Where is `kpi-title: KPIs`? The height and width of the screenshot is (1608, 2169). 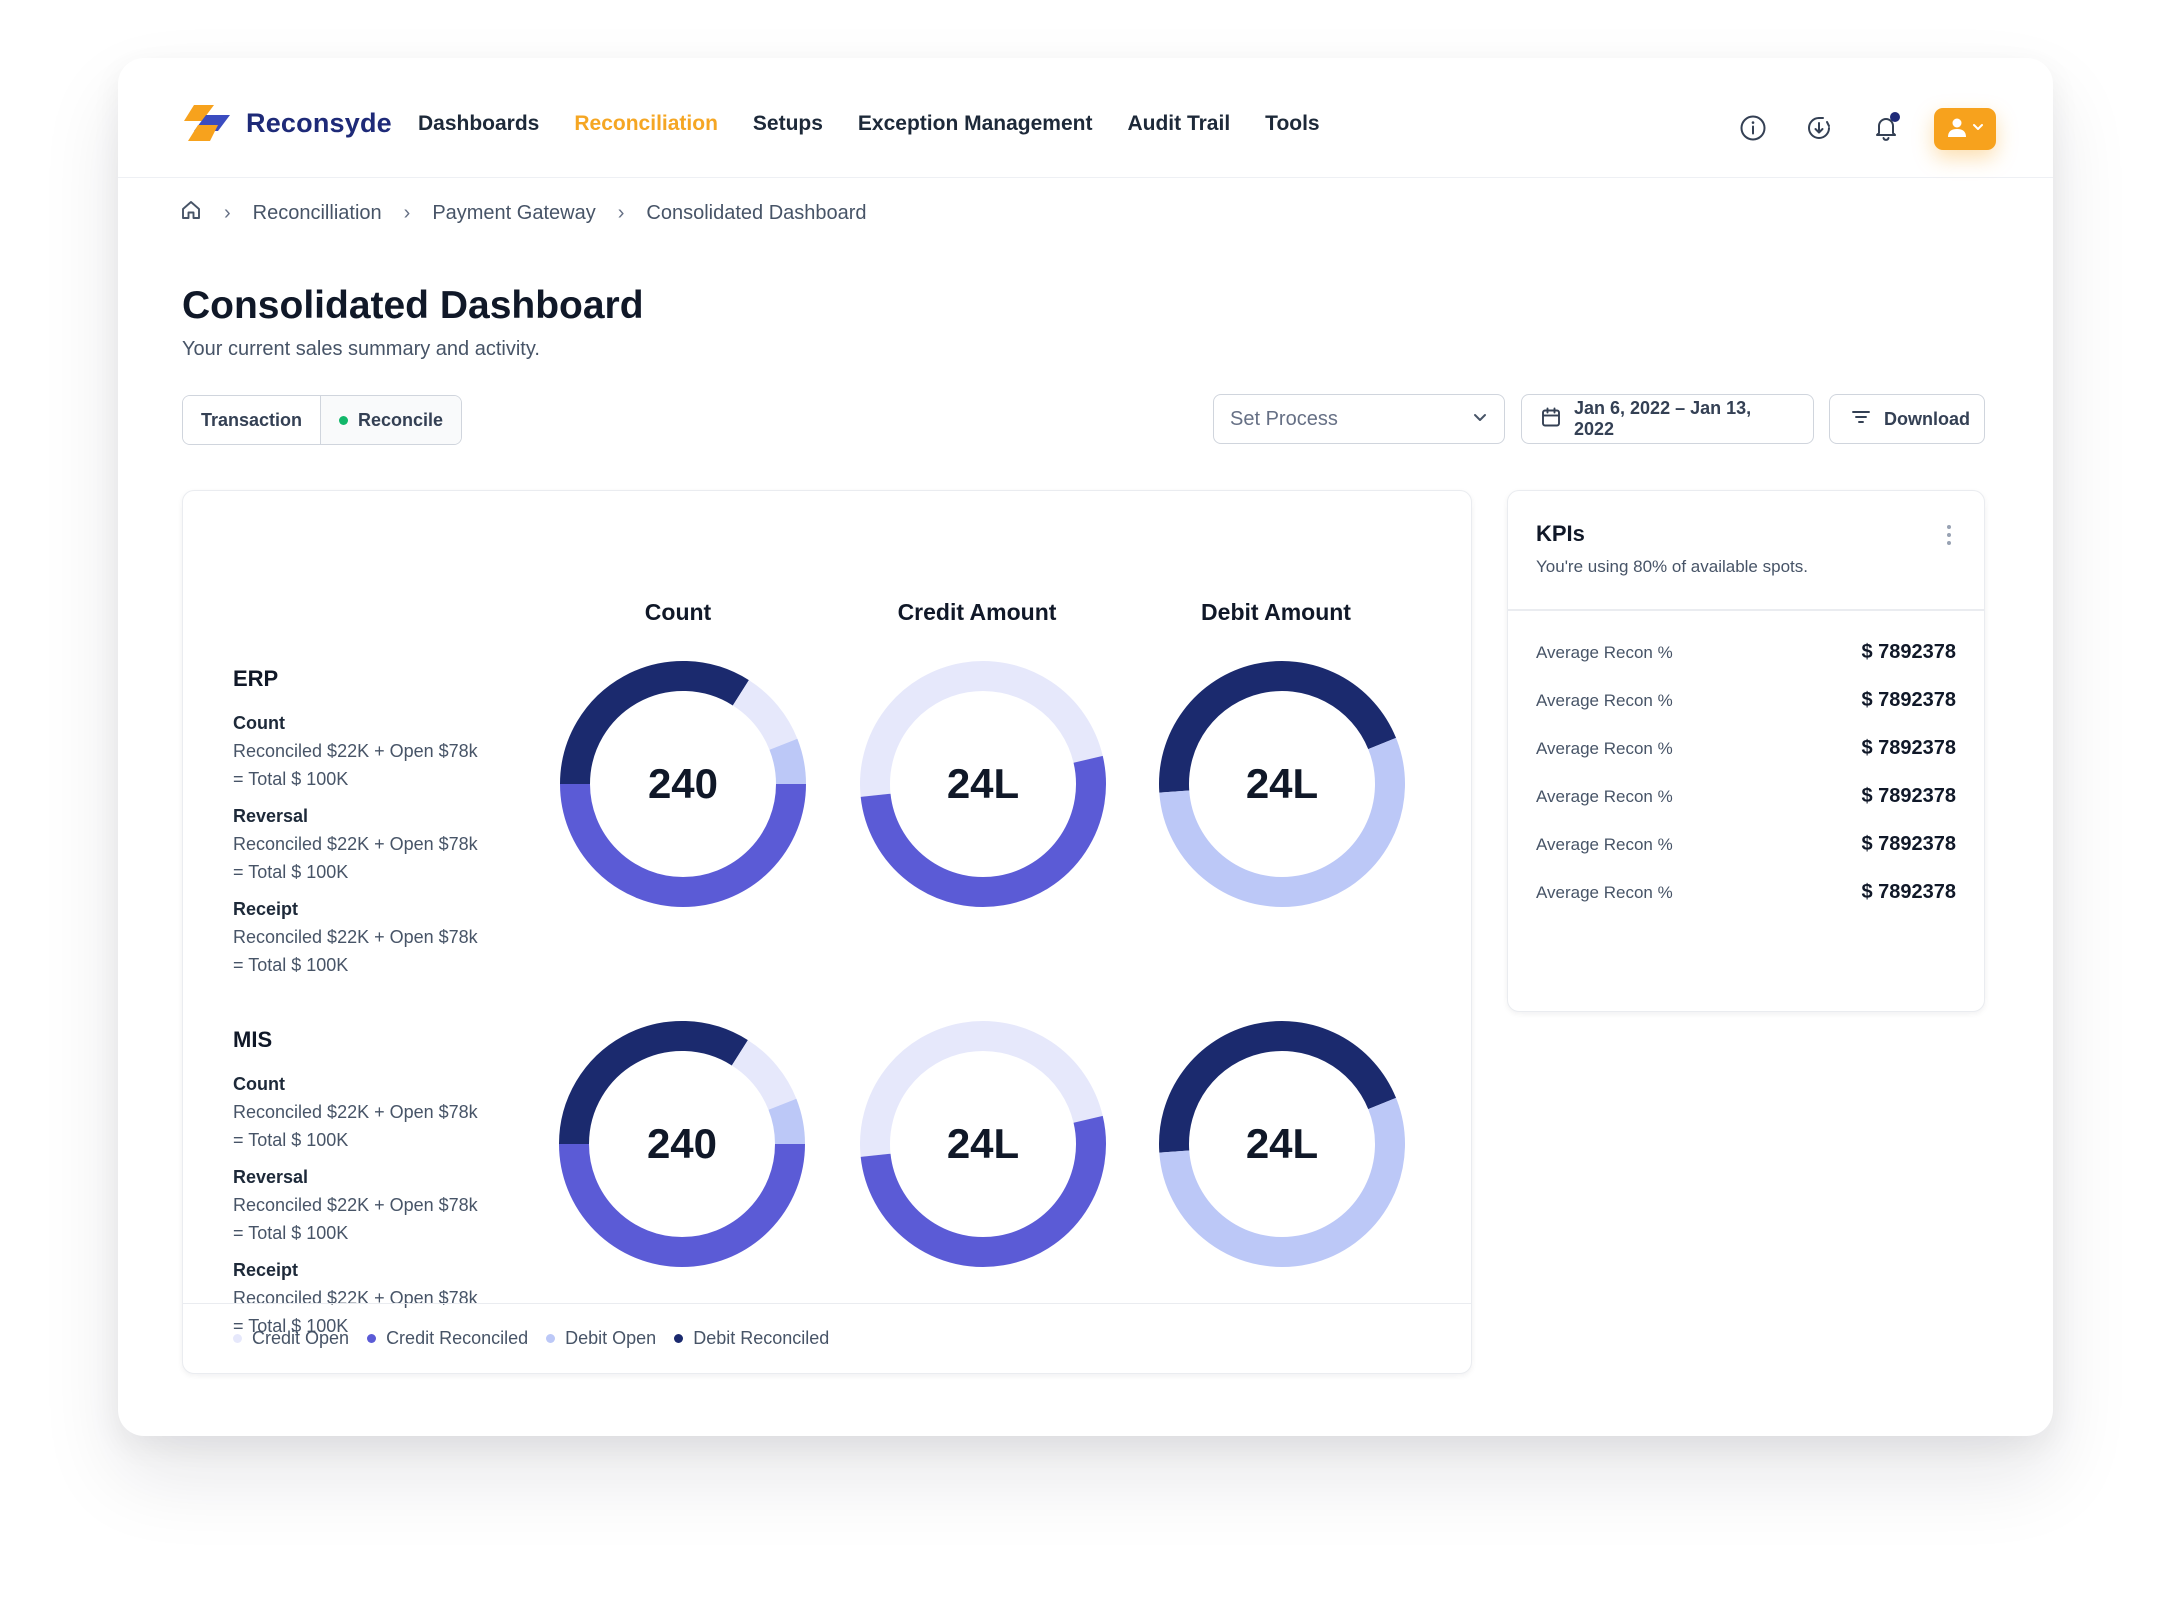 kpi-title: KPIs is located at coordinates (1560, 533).